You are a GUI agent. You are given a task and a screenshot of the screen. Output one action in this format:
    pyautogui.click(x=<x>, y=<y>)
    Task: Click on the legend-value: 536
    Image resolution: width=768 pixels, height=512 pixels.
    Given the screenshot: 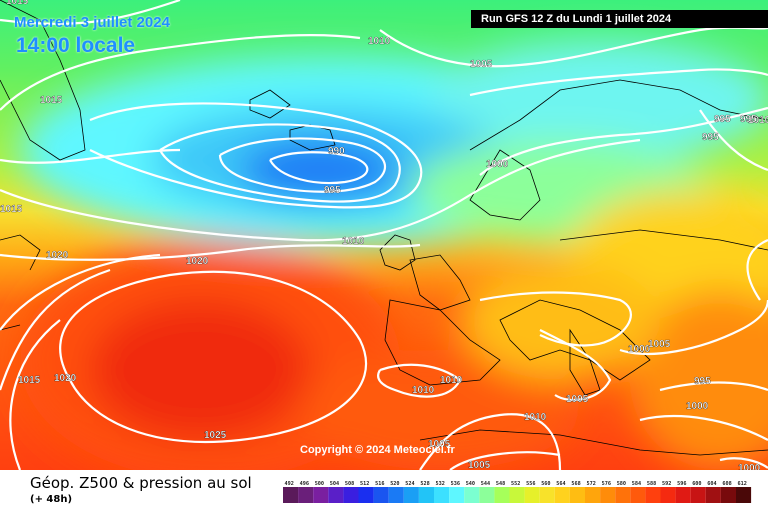 What is the action you would take?
    pyautogui.click(x=455, y=484)
    